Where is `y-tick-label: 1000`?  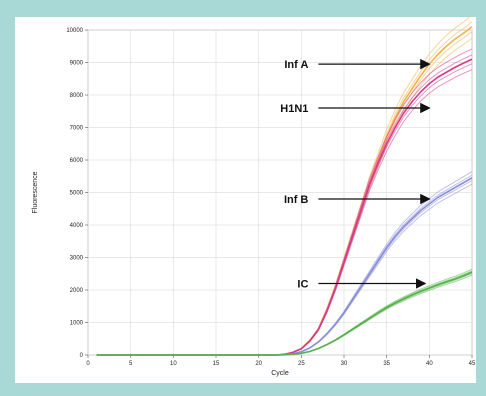
y-tick-label: 1000 is located at coordinates (77, 324).